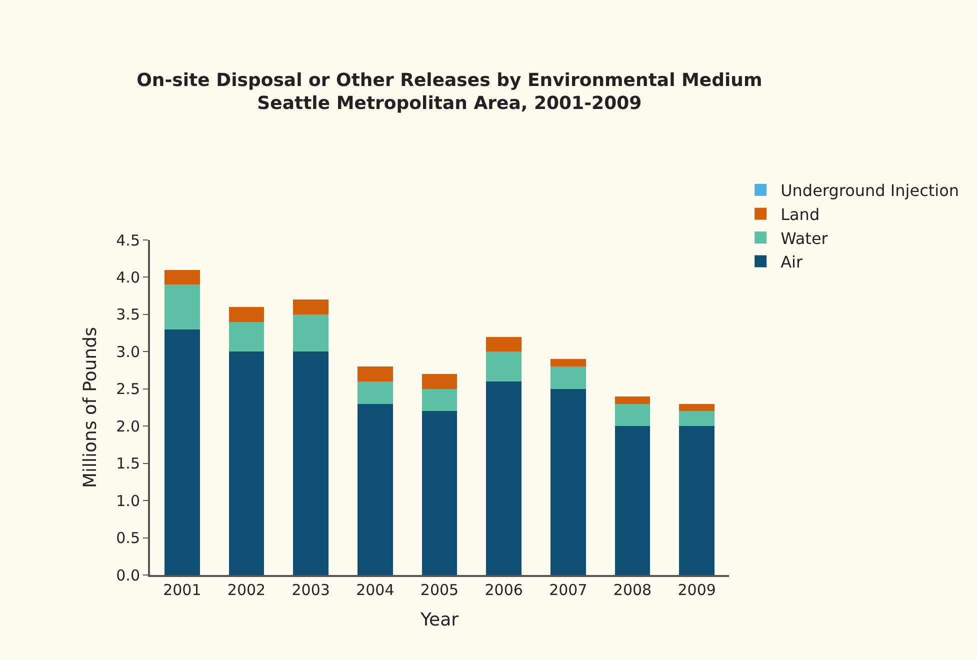 This screenshot has height=660, width=977. What do you see at coordinates (128, 575) in the screenshot?
I see `y-tick-label: 0.0` at bounding box center [128, 575].